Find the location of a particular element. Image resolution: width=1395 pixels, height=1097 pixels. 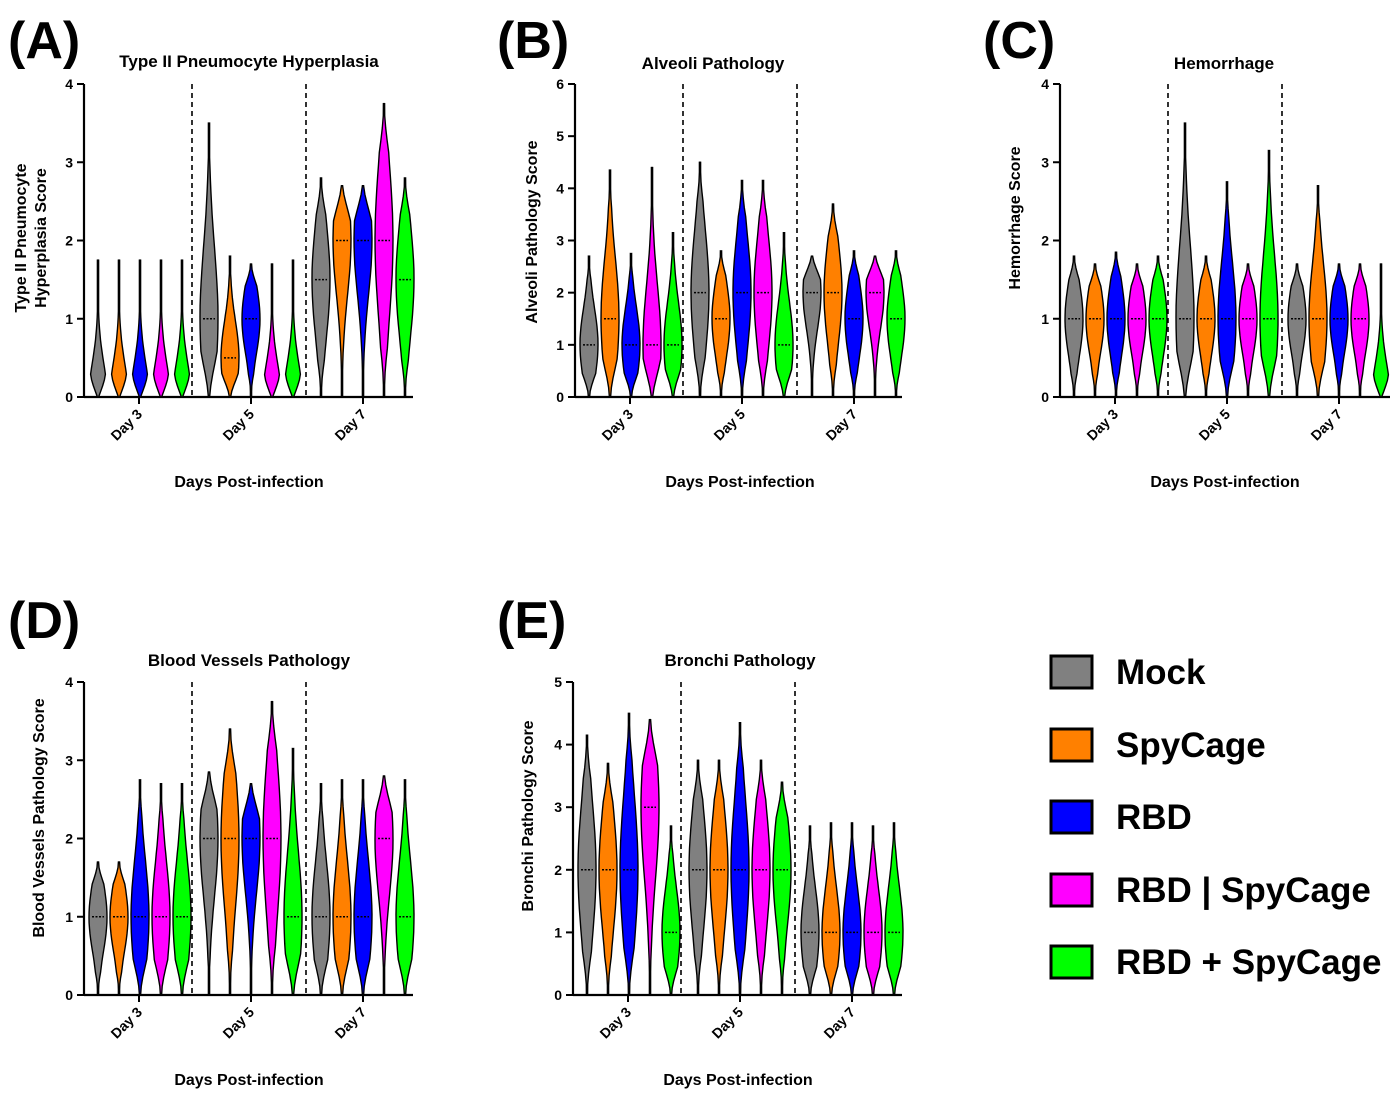

chart-title: Alveoli Pathology is located at coordinates (713, 63).